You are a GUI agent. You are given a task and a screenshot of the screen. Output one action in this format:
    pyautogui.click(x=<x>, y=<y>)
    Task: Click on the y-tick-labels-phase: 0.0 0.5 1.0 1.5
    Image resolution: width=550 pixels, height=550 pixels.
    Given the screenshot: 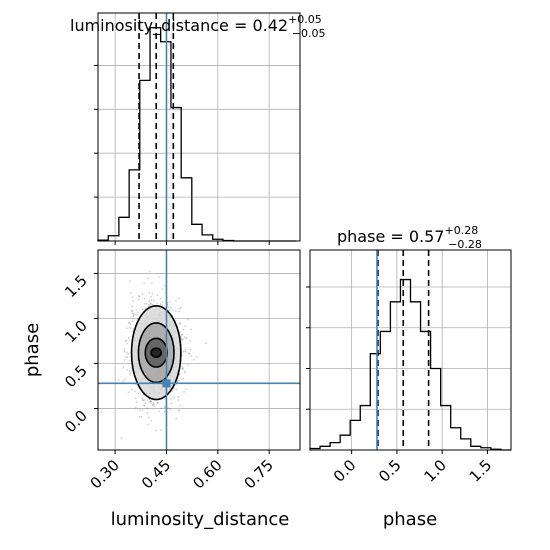 What is the action you would take?
    pyautogui.click(x=76, y=354)
    